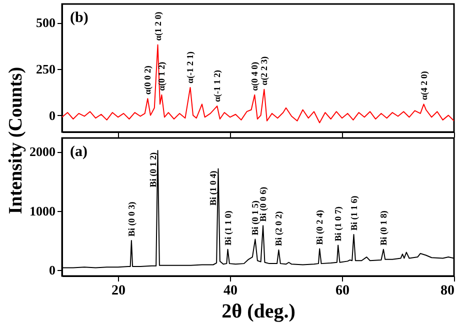 The image size is (474, 332). I want to click on y-tick-label: 1000, so click(43, 210).